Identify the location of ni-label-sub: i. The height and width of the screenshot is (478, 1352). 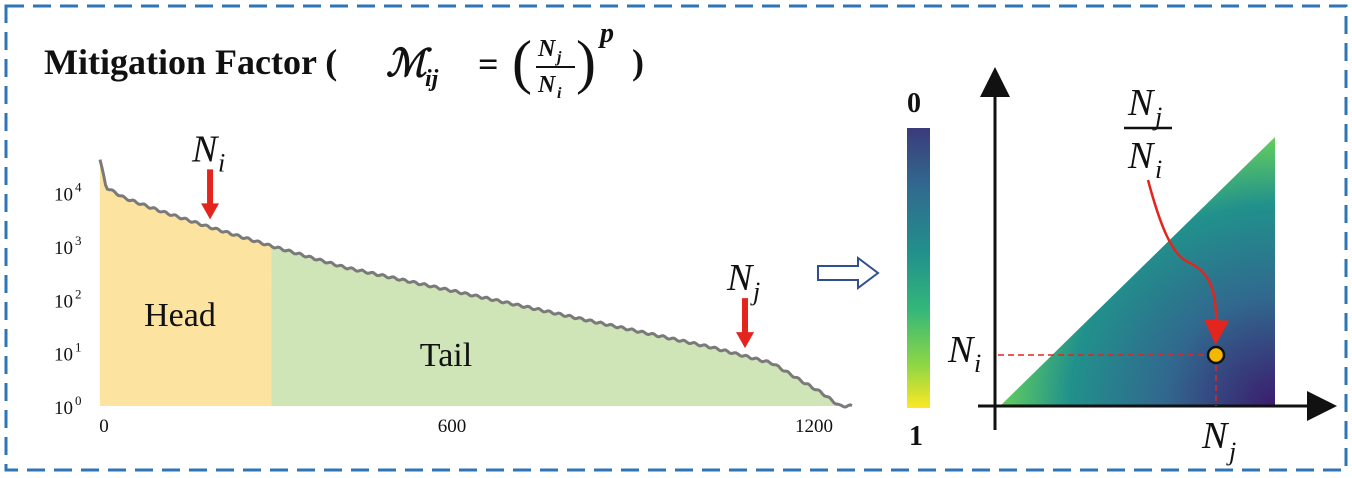
(221, 162).